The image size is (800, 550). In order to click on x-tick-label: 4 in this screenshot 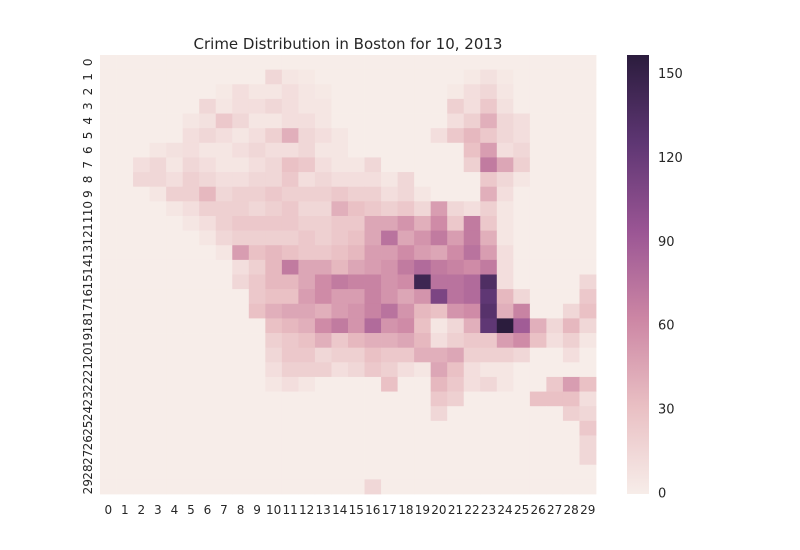, I will do `click(175, 510)`.